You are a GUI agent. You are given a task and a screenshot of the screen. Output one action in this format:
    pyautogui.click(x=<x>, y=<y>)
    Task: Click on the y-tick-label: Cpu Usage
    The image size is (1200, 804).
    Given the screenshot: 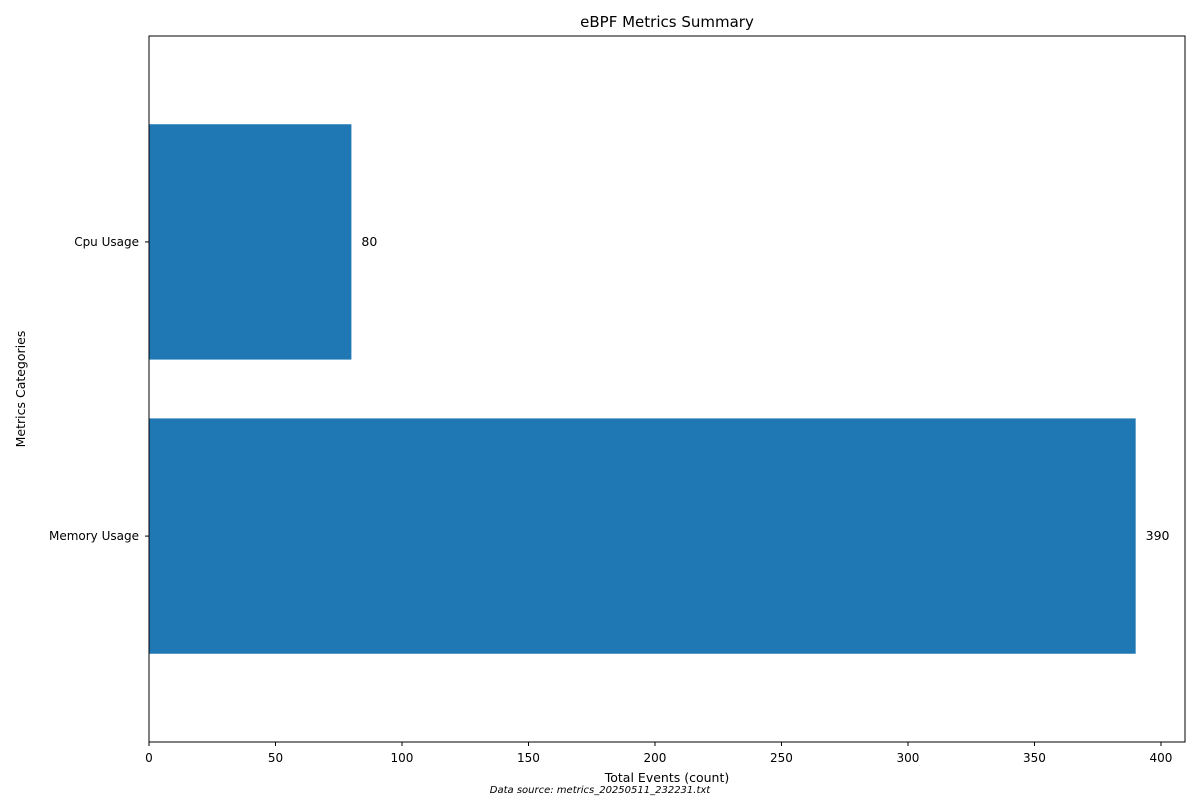 What is the action you would take?
    pyautogui.click(x=106, y=242)
    